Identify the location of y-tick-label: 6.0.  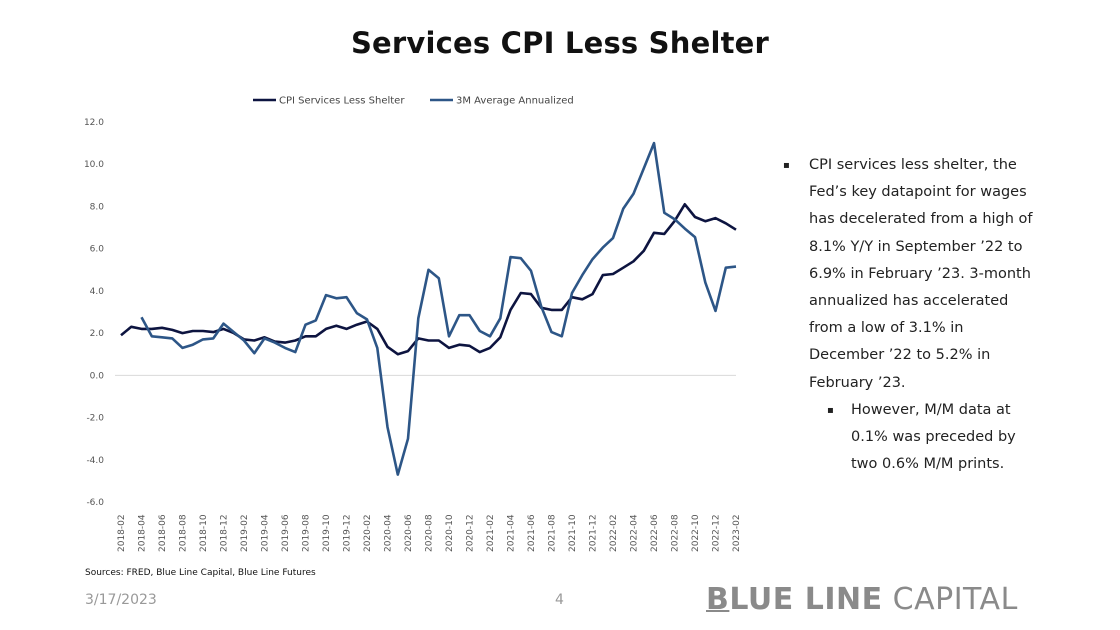
(97, 250).